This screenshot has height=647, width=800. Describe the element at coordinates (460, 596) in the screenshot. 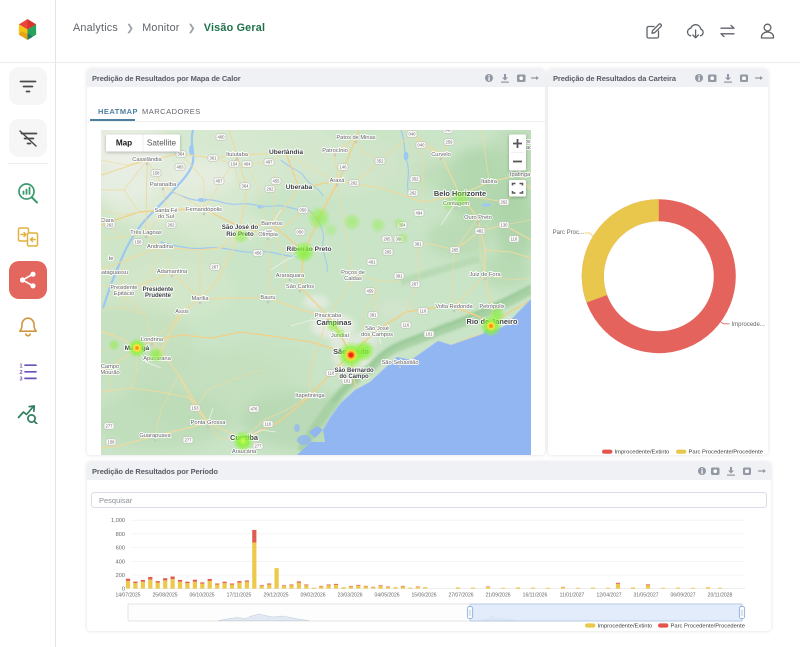

I see `svg-text: 27/07/2026` at that location.